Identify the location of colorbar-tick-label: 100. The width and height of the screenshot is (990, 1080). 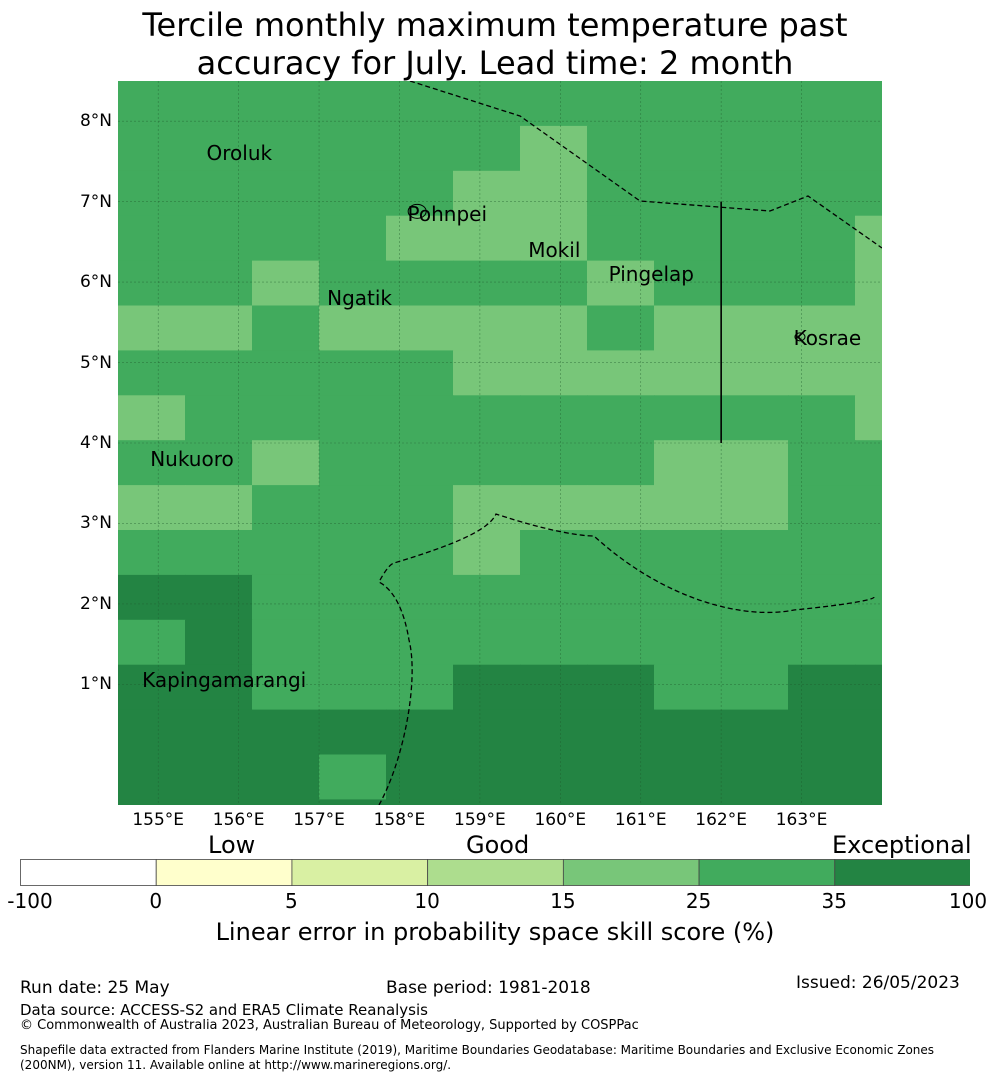
(968, 901).